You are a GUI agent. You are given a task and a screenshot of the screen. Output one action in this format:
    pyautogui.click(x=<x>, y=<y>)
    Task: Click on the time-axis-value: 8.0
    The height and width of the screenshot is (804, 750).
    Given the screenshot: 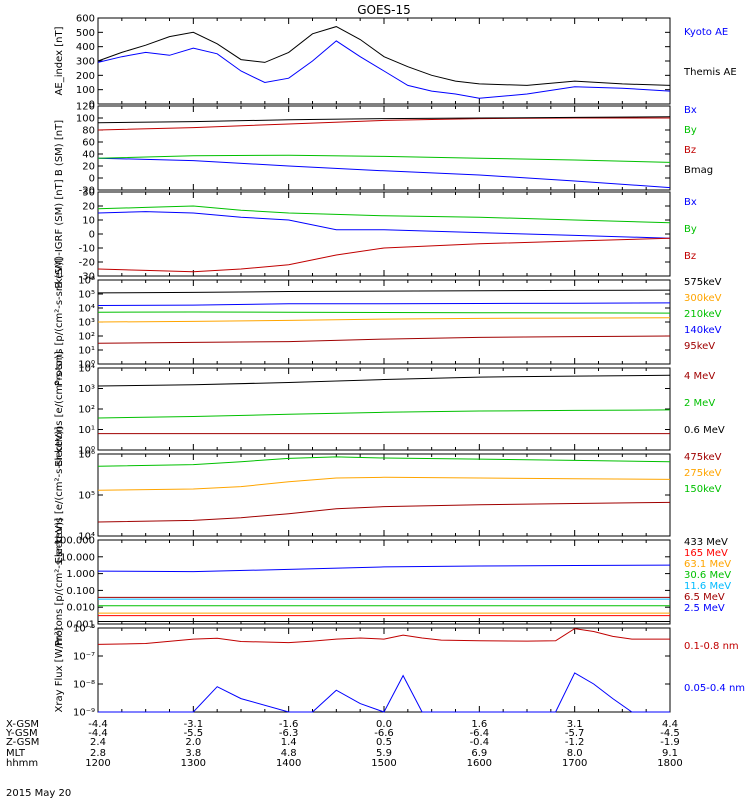 What is the action you would take?
    pyautogui.click(x=575, y=753)
    